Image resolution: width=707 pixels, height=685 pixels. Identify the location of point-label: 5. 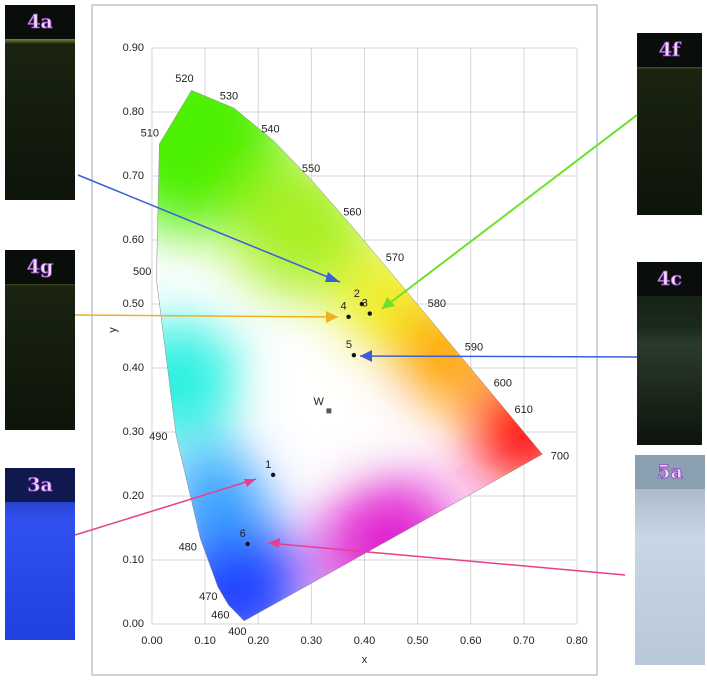
(349, 345).